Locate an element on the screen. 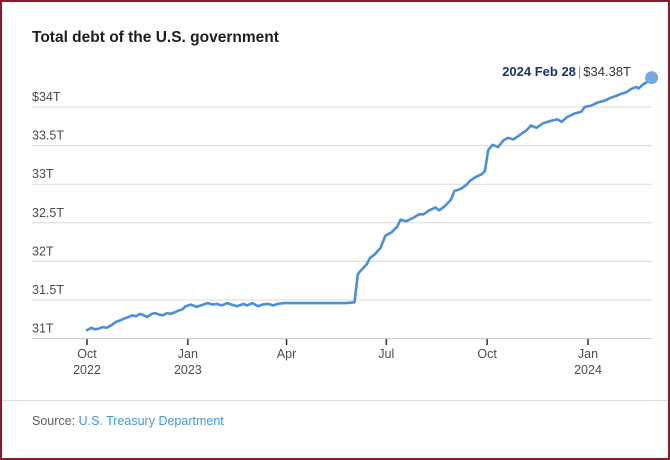  source-link: U.S. Treasury Department is located at coordinates (151, 421).